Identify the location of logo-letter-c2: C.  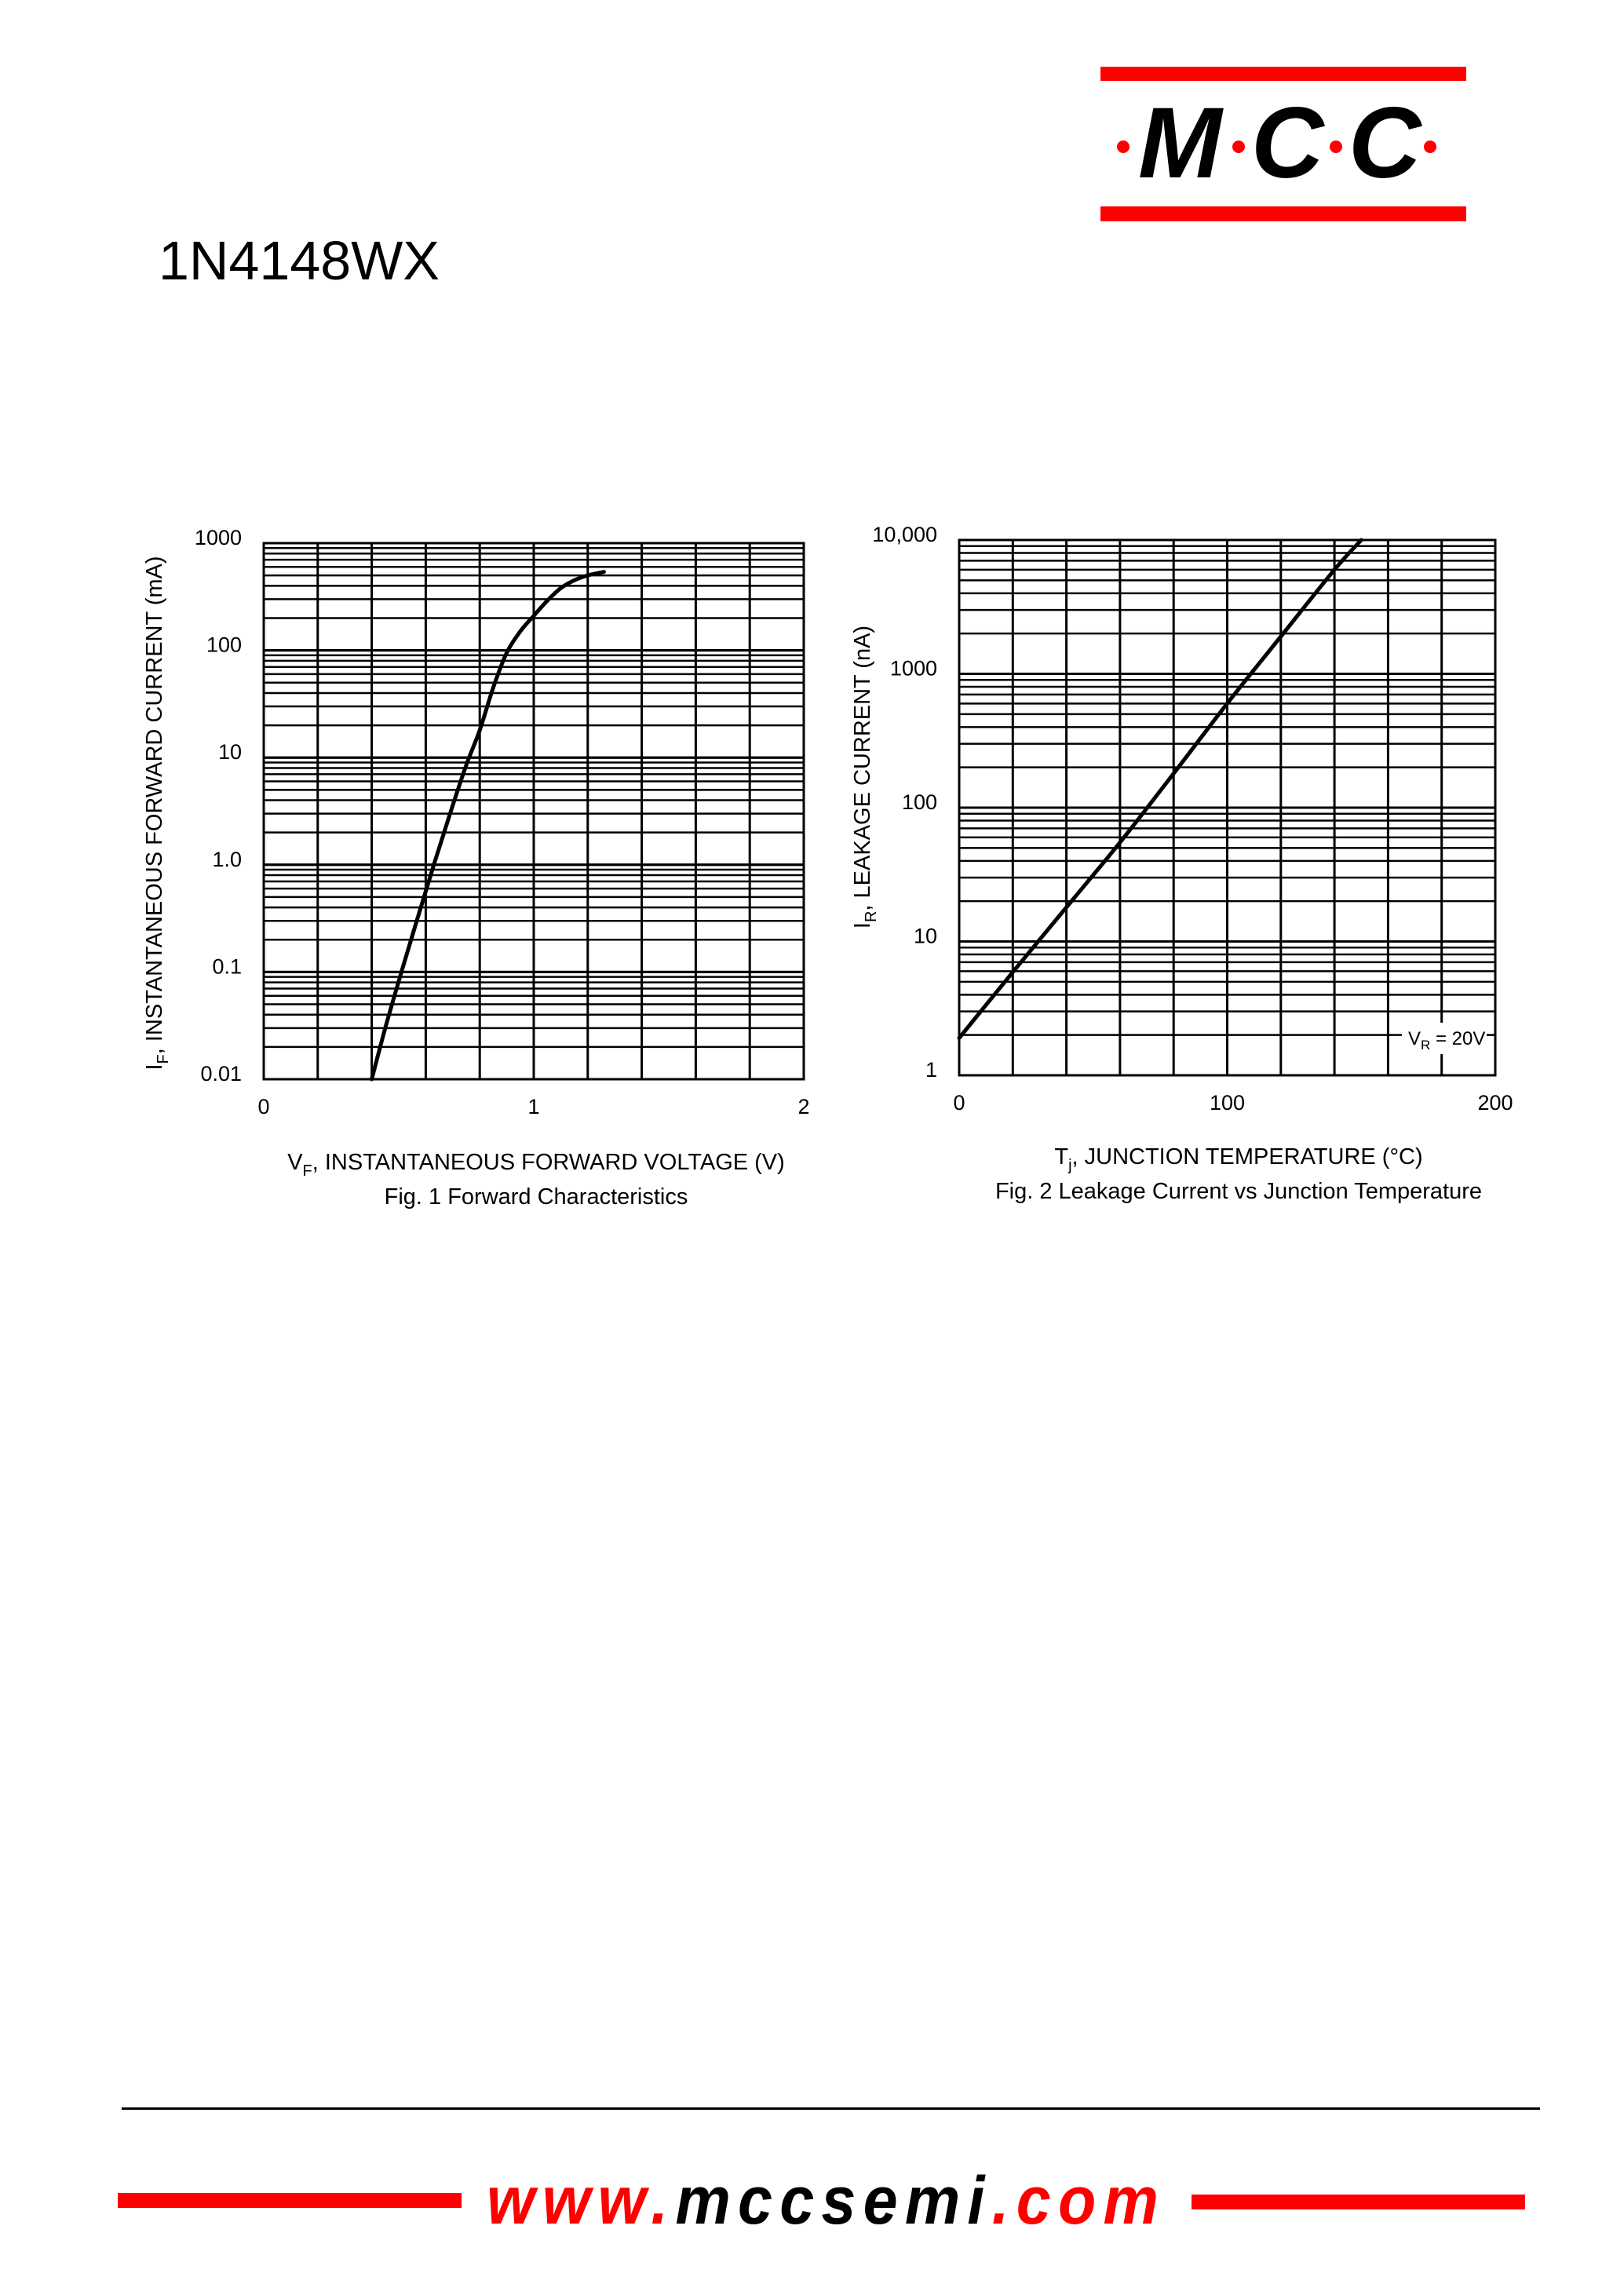
(1385, 143).